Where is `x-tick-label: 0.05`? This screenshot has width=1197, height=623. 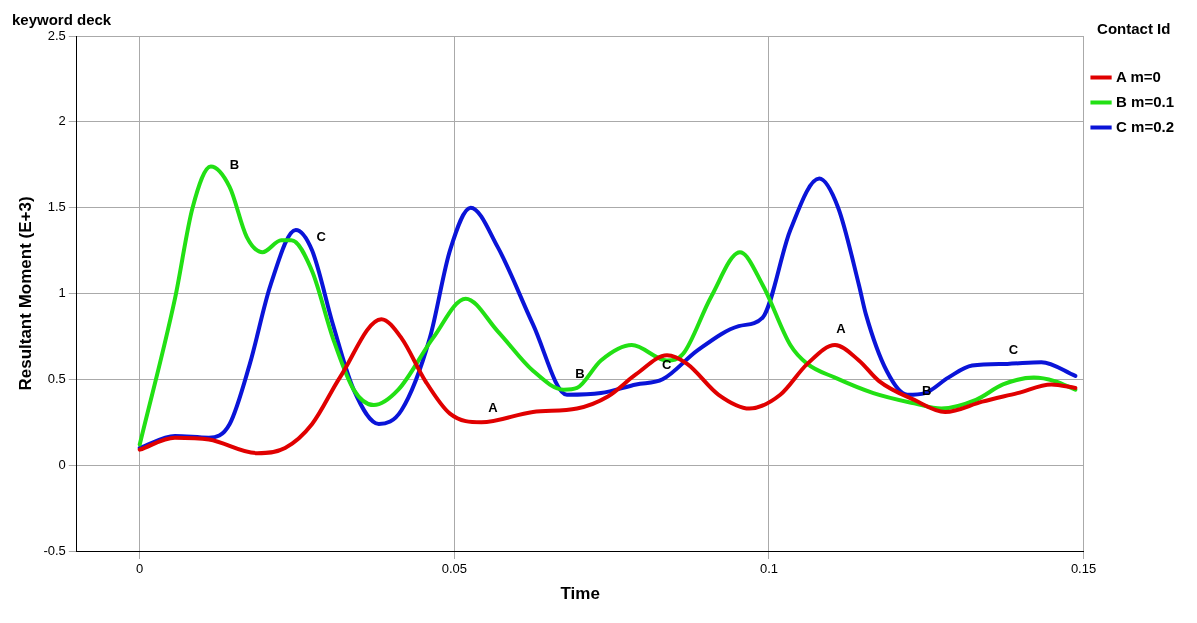
x-tick-label: 0.05 is located at coordinates (454, 569).